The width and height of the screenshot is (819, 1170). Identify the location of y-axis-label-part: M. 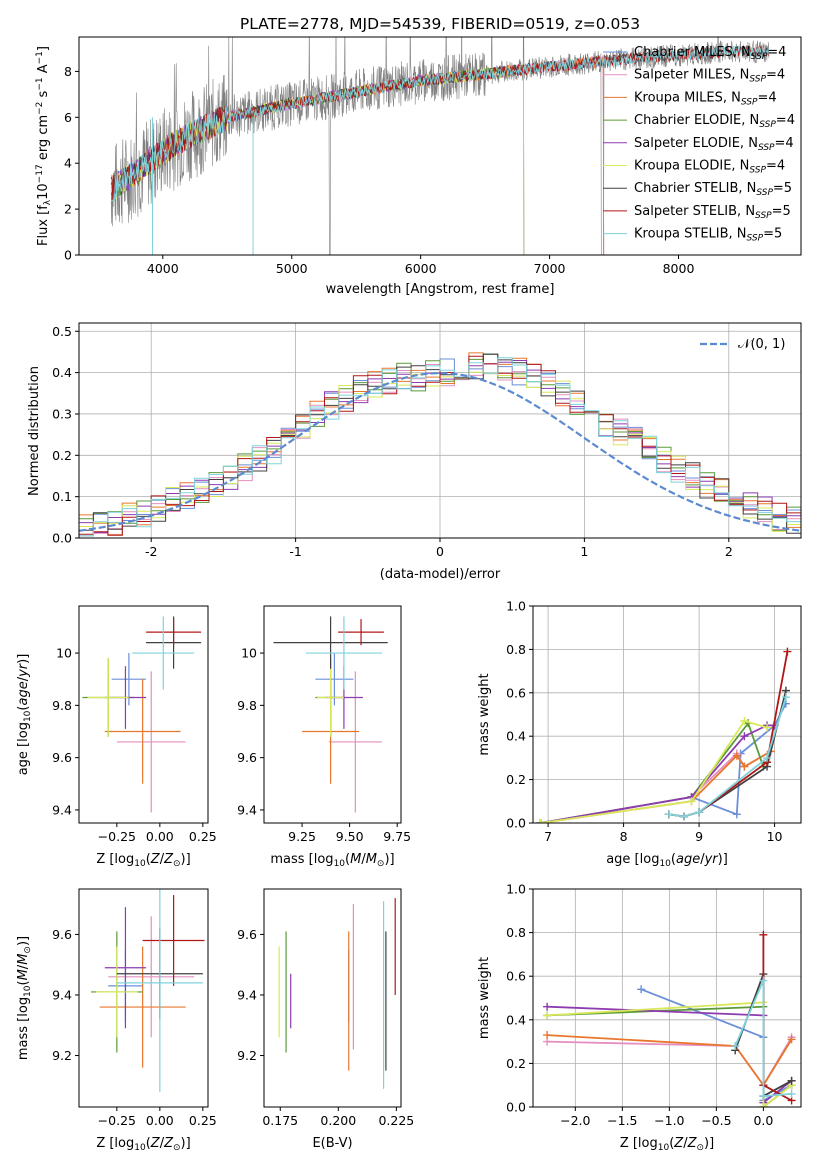
(23, 959).